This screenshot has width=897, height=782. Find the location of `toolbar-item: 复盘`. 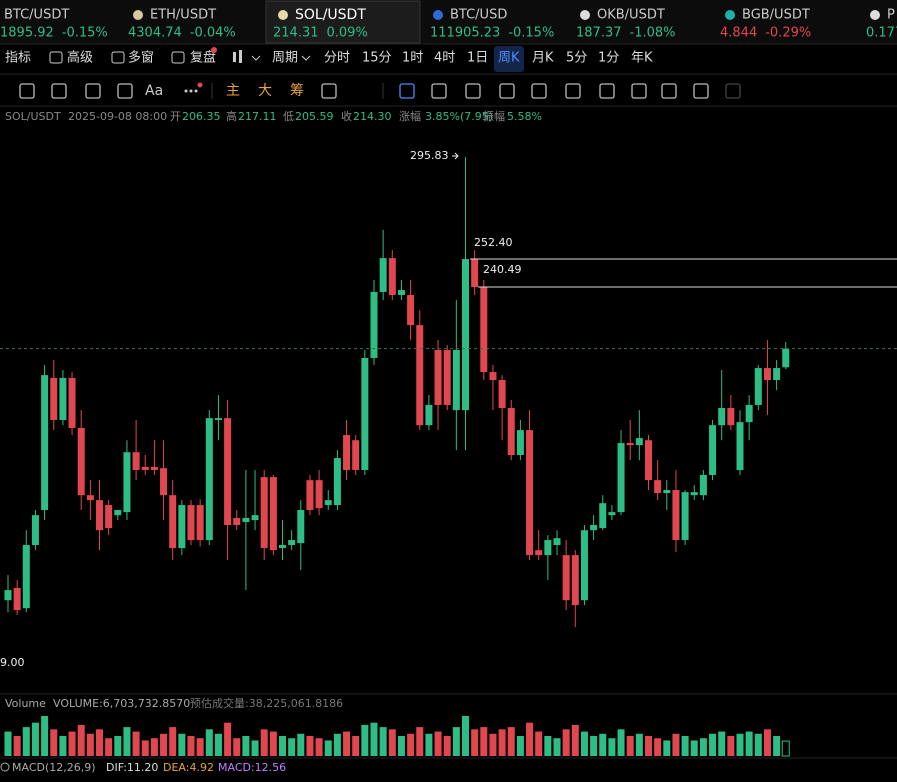

toolbar-item: 复盘 is located at coordinates (203, 58).